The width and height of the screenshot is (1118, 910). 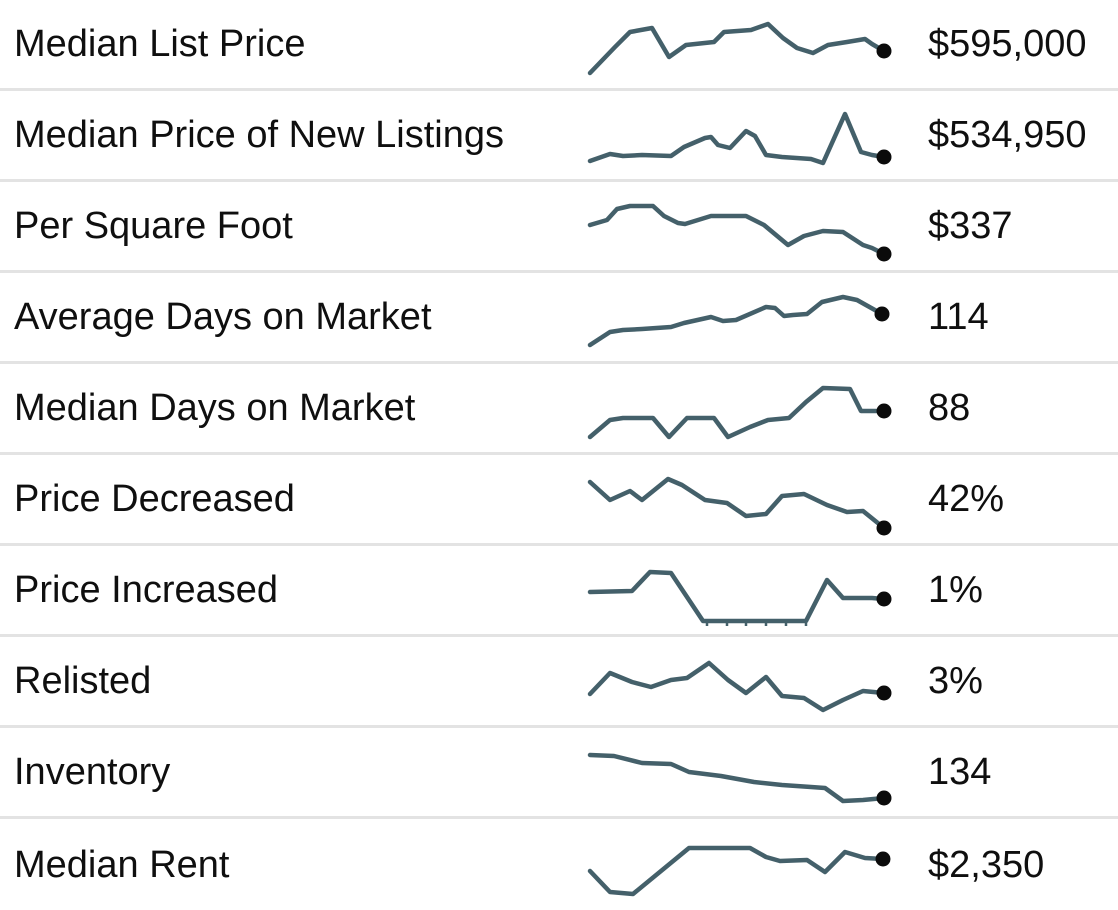 What do you see at coordinates (153, 226) in the screenshot?
I see `metric-label: Per Square Foot` at bounding box center [153, 226].